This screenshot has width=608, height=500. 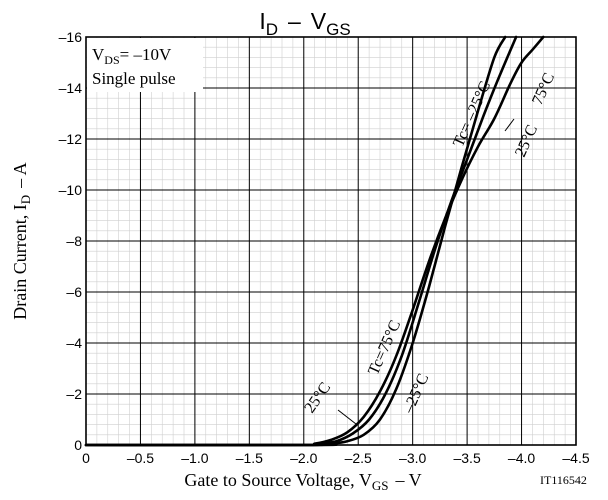 I want to click on curve-label-upper-leader, so click(x=509, y=125).